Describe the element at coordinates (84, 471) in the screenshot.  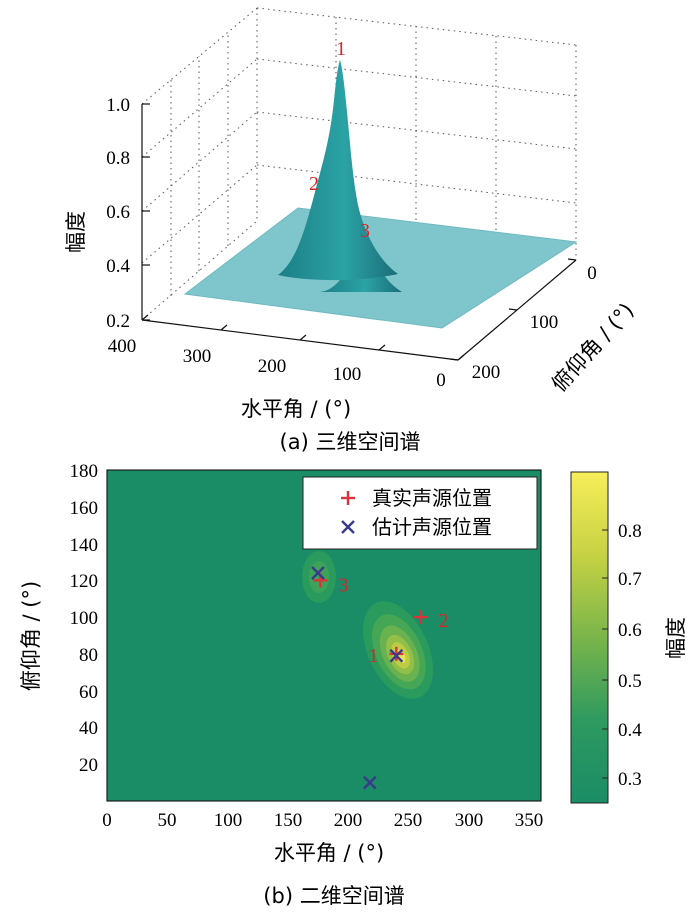
I see `y-tick-label: 180` at that location.